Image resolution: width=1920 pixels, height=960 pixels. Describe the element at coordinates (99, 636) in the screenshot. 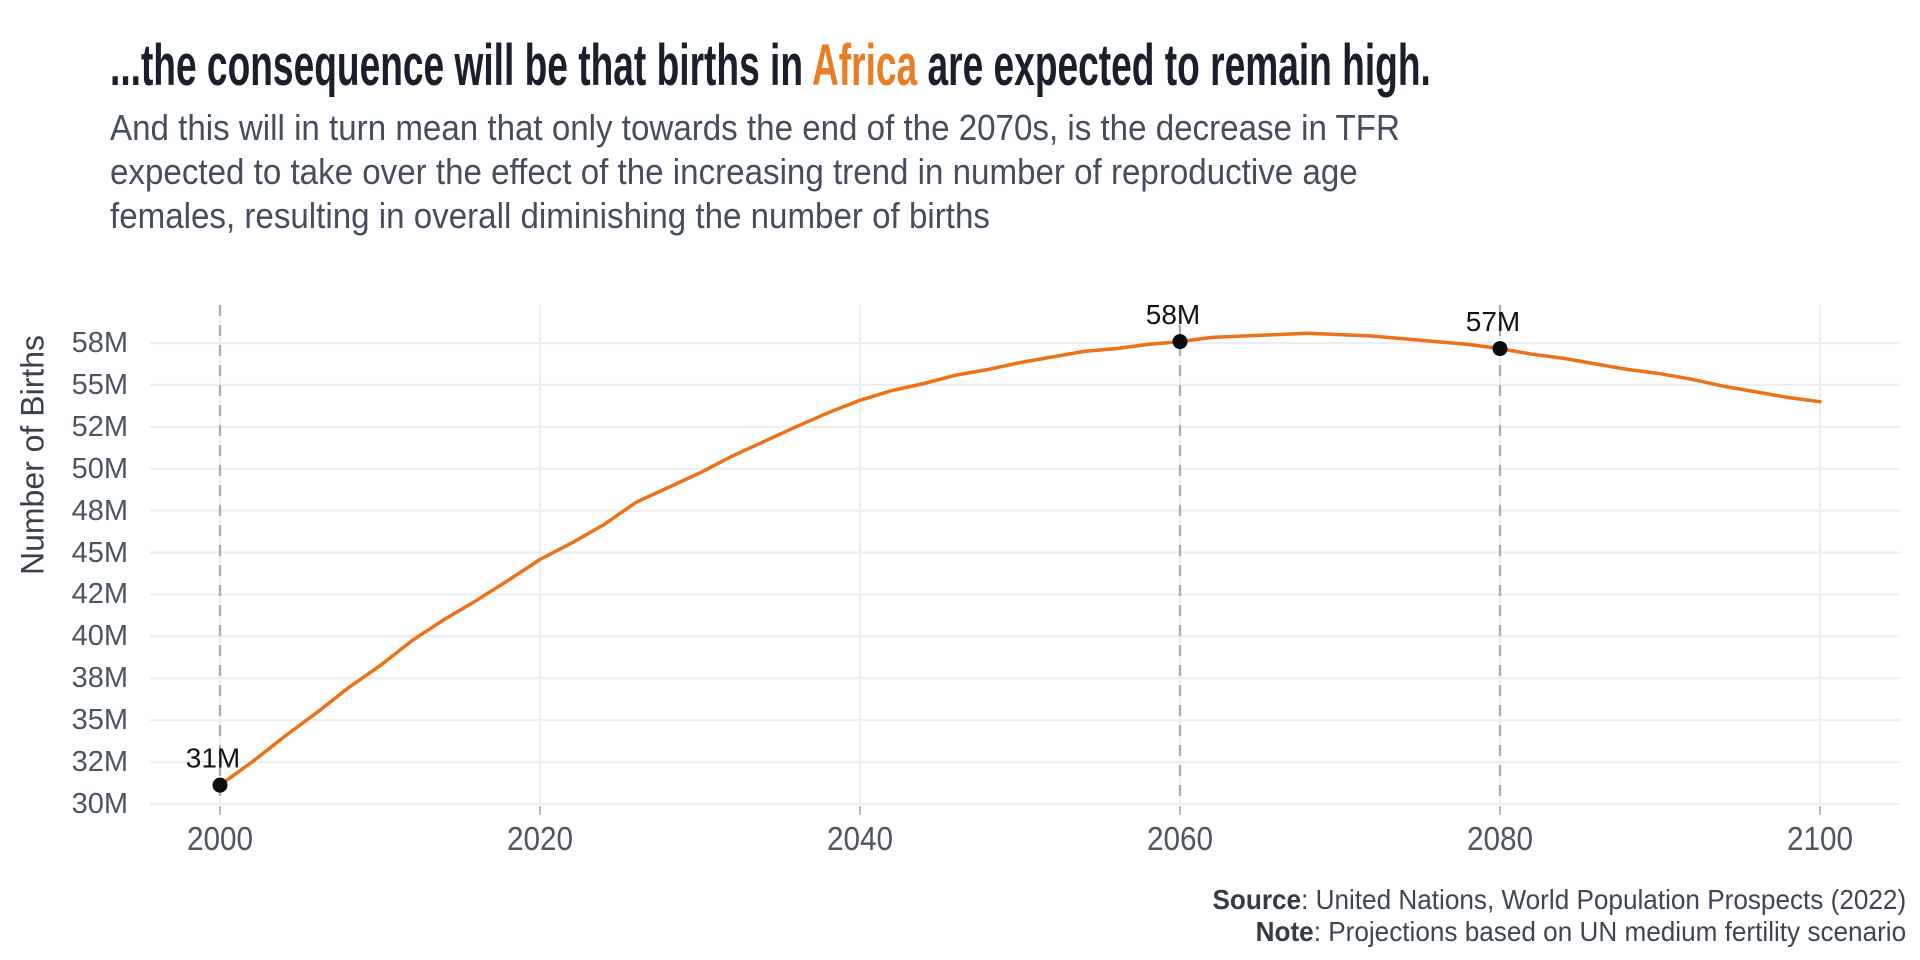

I see `y-tick-label-40M: 40M` at that location.